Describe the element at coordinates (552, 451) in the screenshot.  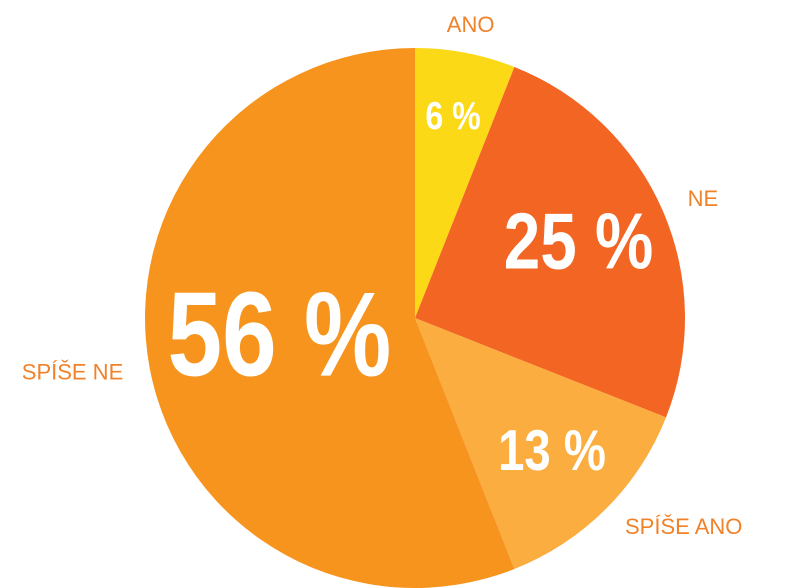
I see `value-label: 13 %` at that location.